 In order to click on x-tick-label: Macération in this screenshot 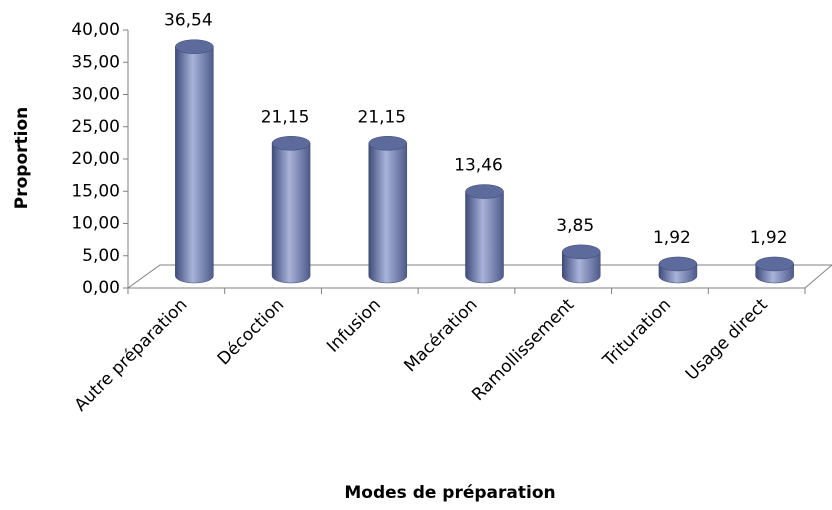, I will do `click(440, 335)`.